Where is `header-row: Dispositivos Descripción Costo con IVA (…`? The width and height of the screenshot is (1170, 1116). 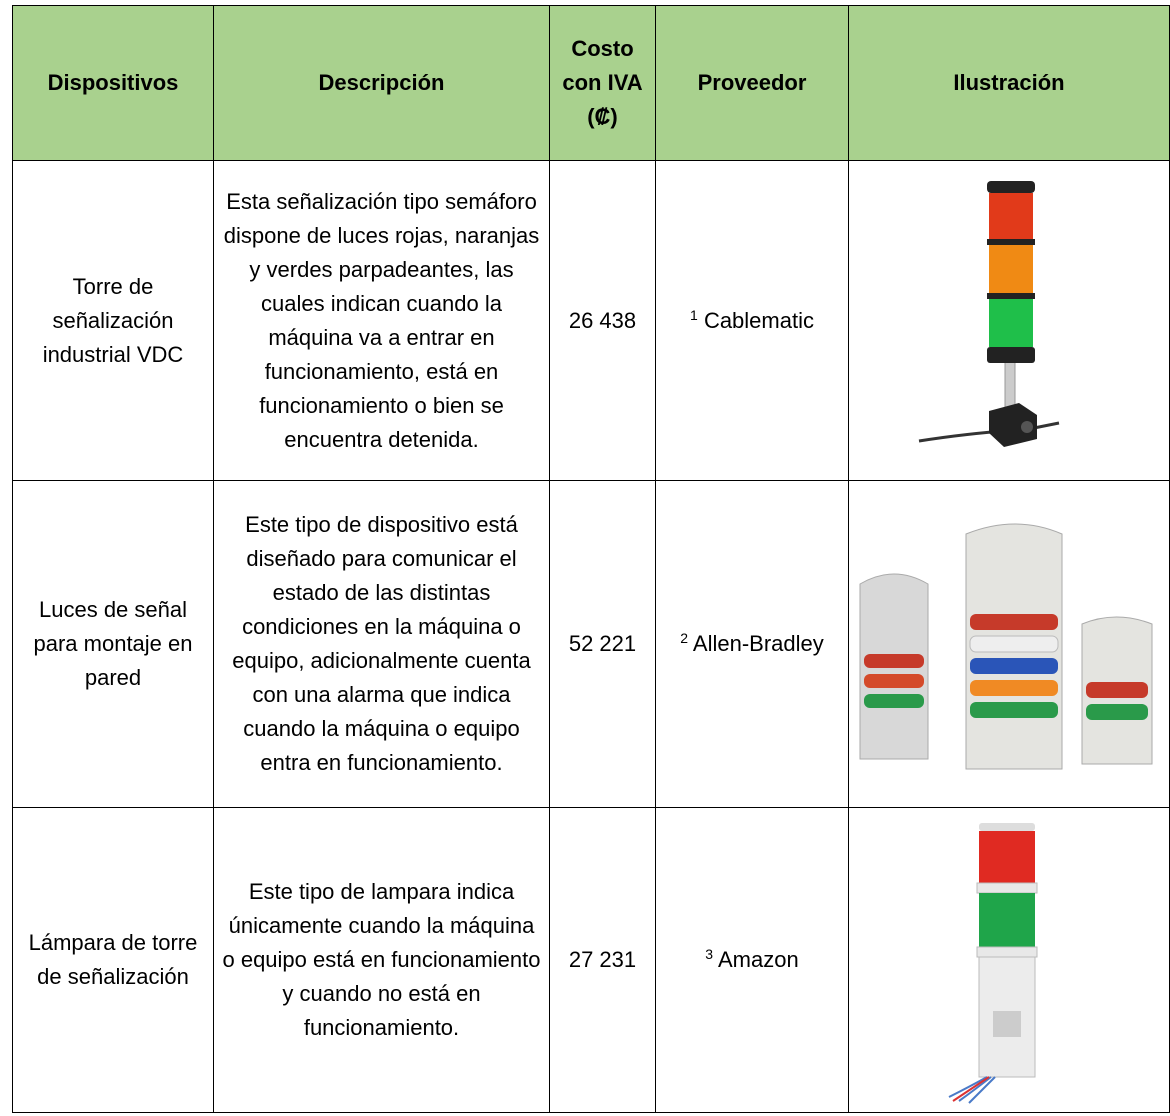
header-row: Dispositivos Descripción Costo con IVA (… is located at coordinates (591, 83).